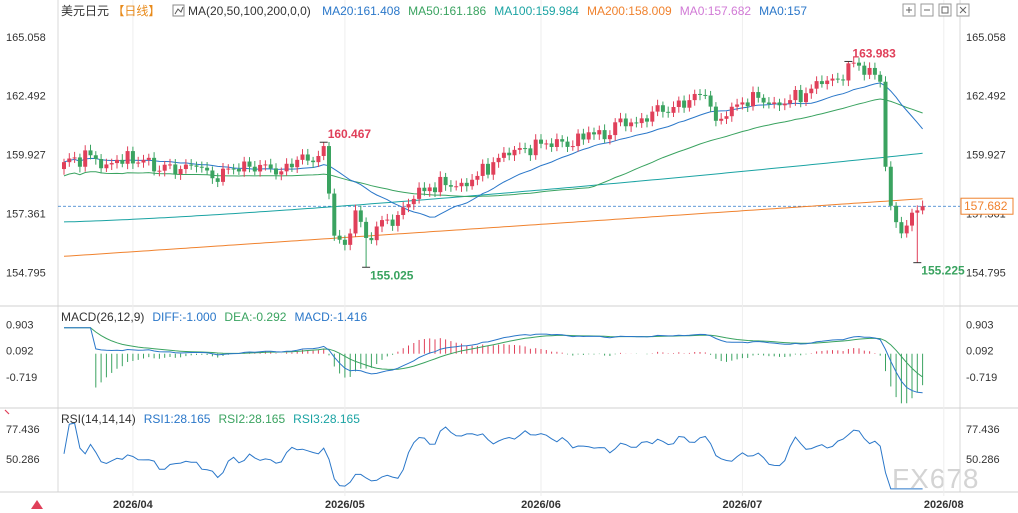 This screenshot has height=513, width=1018. Describe the element at coordinates (493, 227) in the screenshot. I see `ma200-line` at that location.